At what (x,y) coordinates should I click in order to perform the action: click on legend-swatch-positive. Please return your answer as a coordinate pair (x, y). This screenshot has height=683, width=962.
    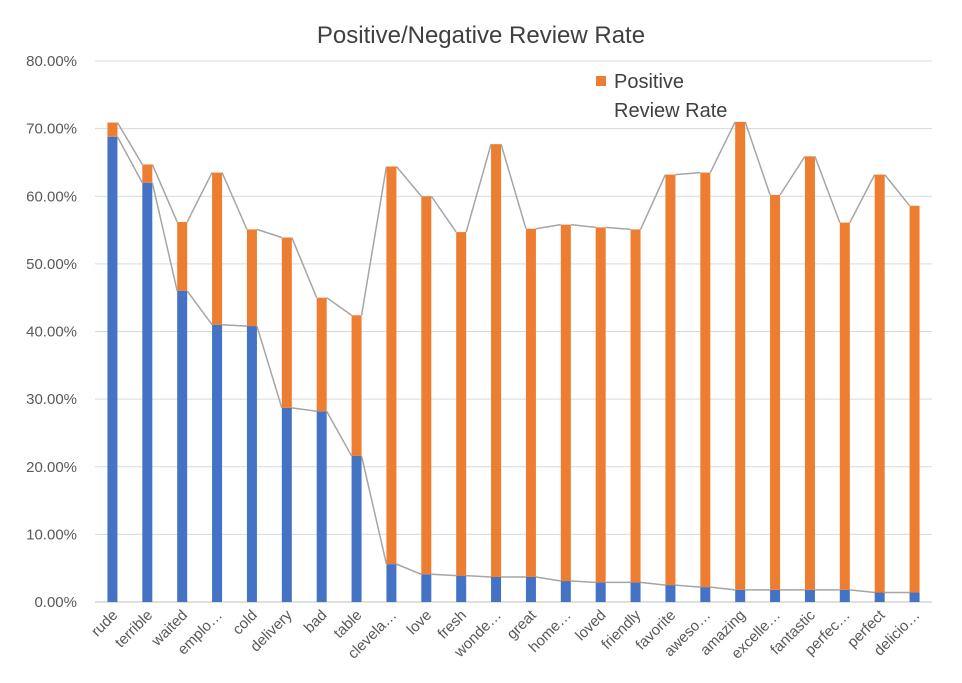
    Looking at the image, I should click on (601, 81).